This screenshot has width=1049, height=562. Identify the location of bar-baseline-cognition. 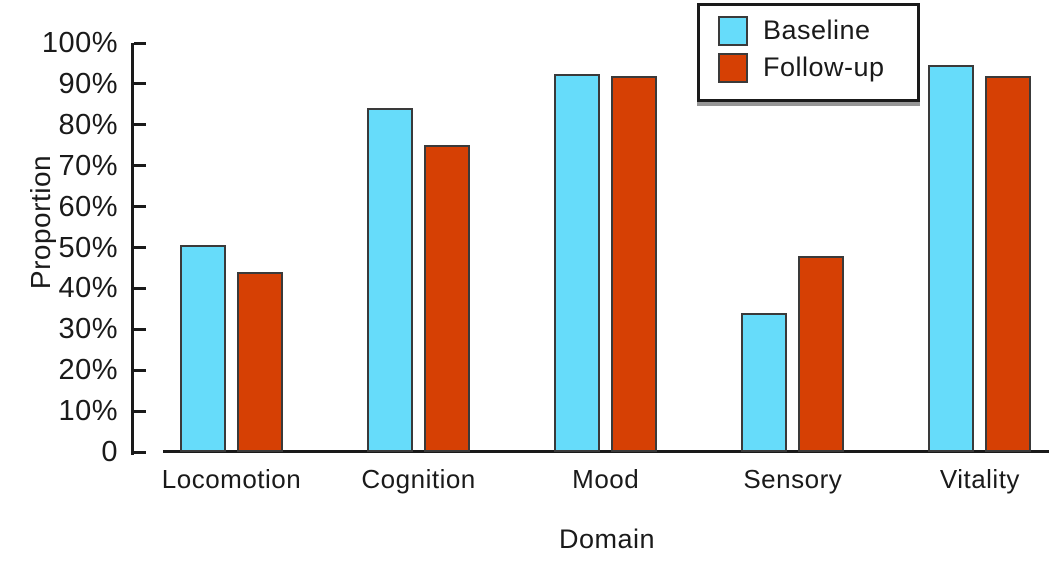
(390, 280).